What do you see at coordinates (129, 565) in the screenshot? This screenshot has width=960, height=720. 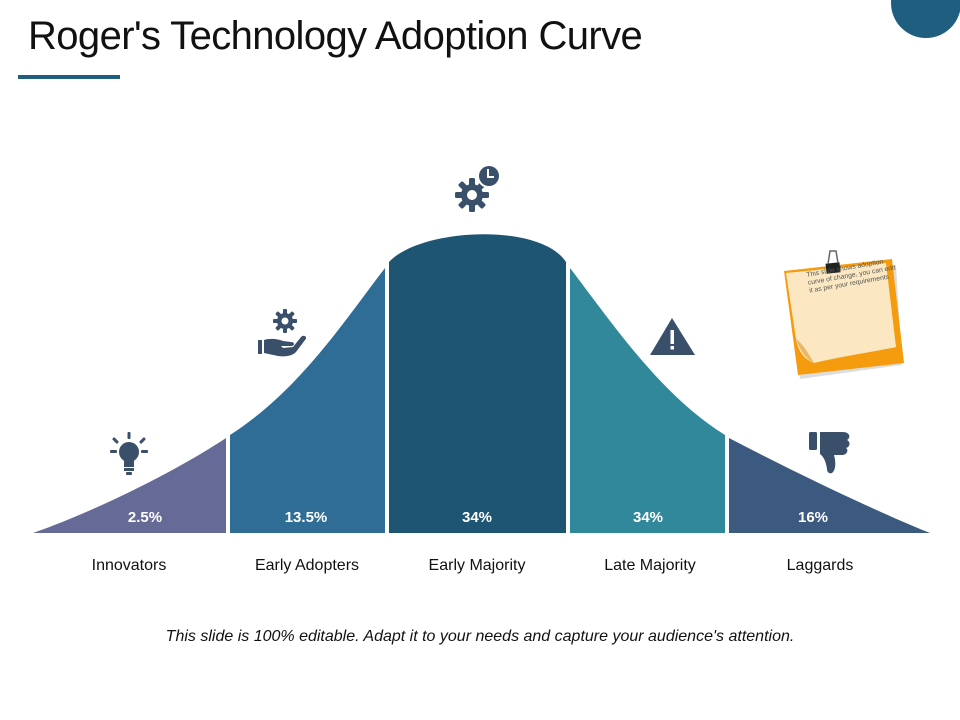 I see `label-innovators: Innovators` at bounding box center [129, 565].